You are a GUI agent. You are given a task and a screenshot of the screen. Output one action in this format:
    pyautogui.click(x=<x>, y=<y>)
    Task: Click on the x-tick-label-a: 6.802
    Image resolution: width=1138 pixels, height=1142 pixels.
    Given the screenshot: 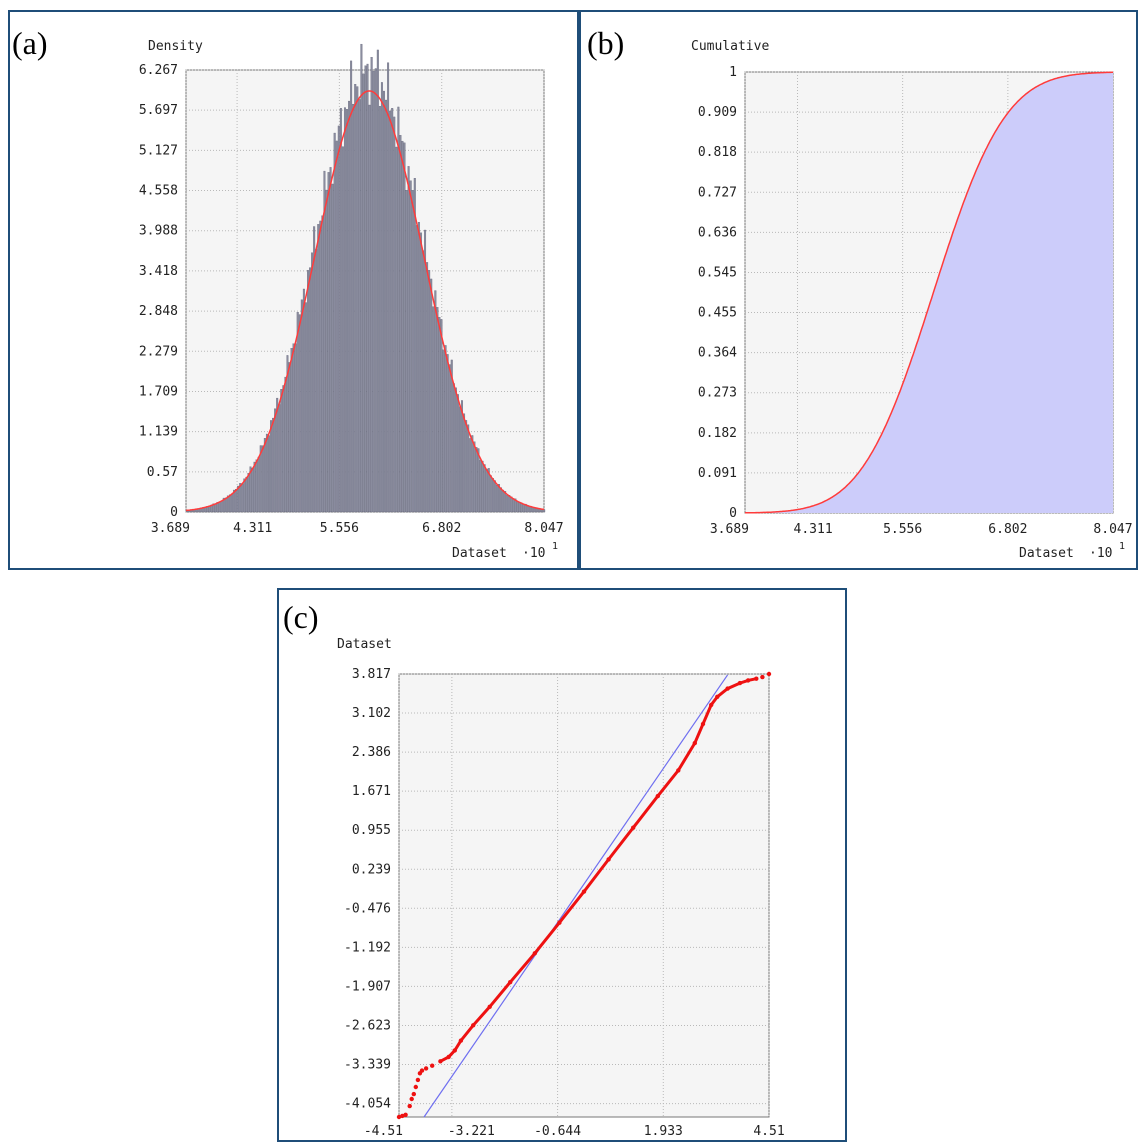 What is the action you would take?
    pyautogui.click(x=441, y=528)
    